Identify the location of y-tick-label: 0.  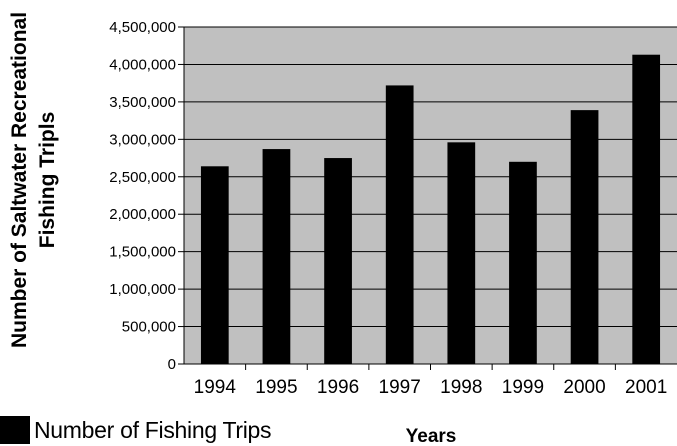
(172, 364).